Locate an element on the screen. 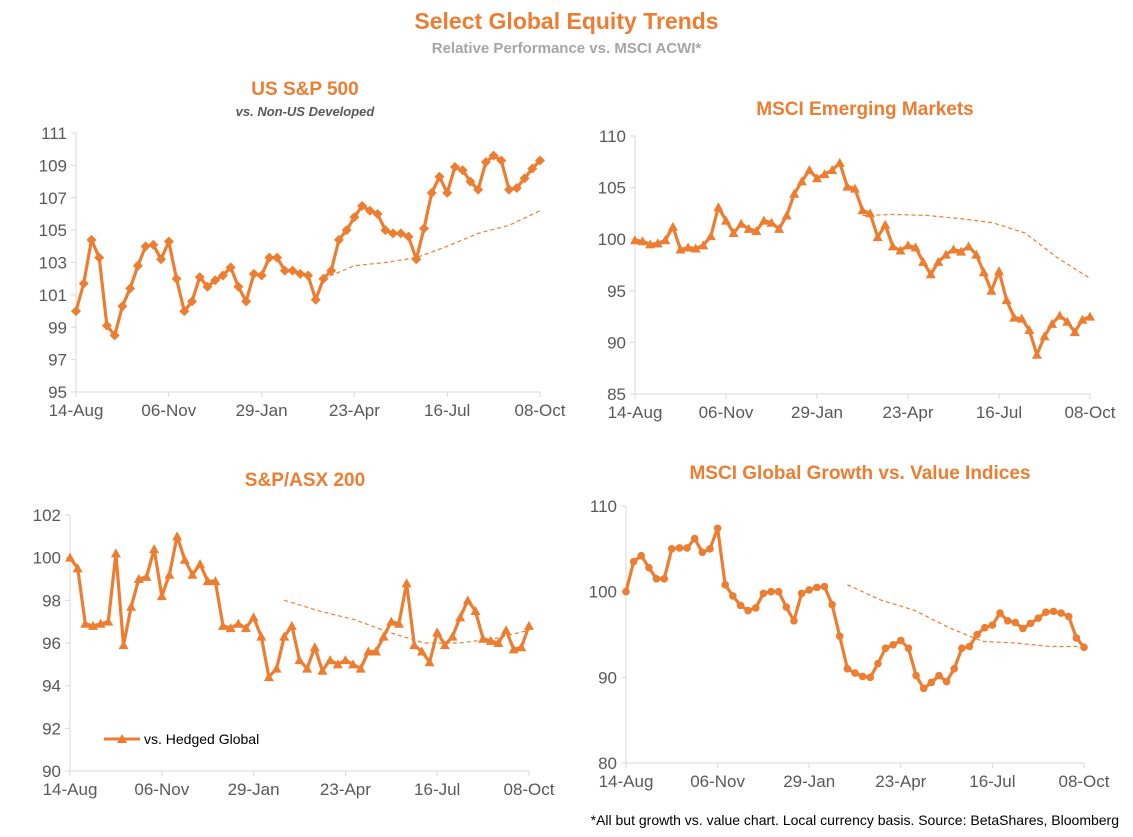 This screenshot has height=837, width=1133. y-tick-label: 98 is located at coordinates (51, 600).